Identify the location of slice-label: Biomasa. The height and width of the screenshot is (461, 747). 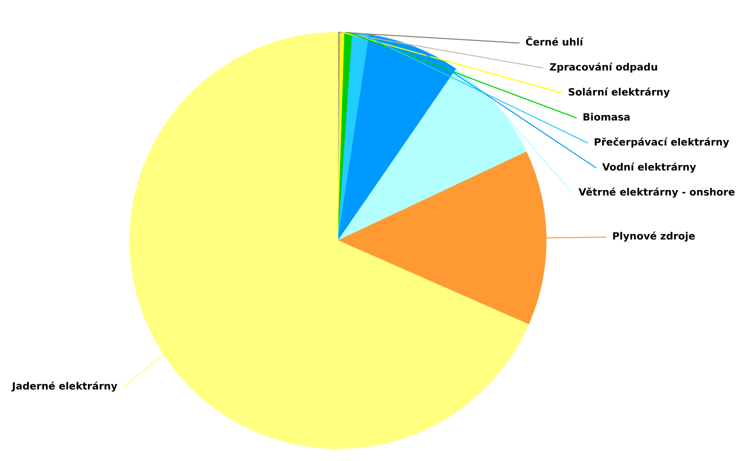
(606, 118).